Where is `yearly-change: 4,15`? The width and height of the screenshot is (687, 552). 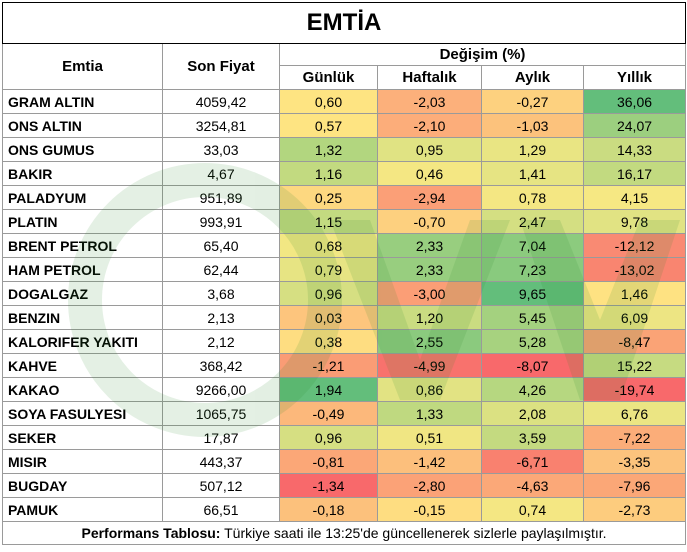 yearly-change: 4,15 is located at coordinates (634, 197).